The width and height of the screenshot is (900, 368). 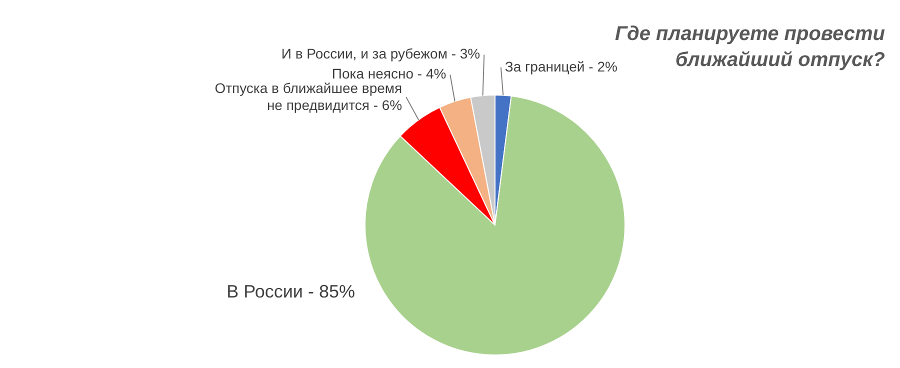 I want to click on slice-label: И в России, и за рубежом - 3%, so click(x=380, y=54).